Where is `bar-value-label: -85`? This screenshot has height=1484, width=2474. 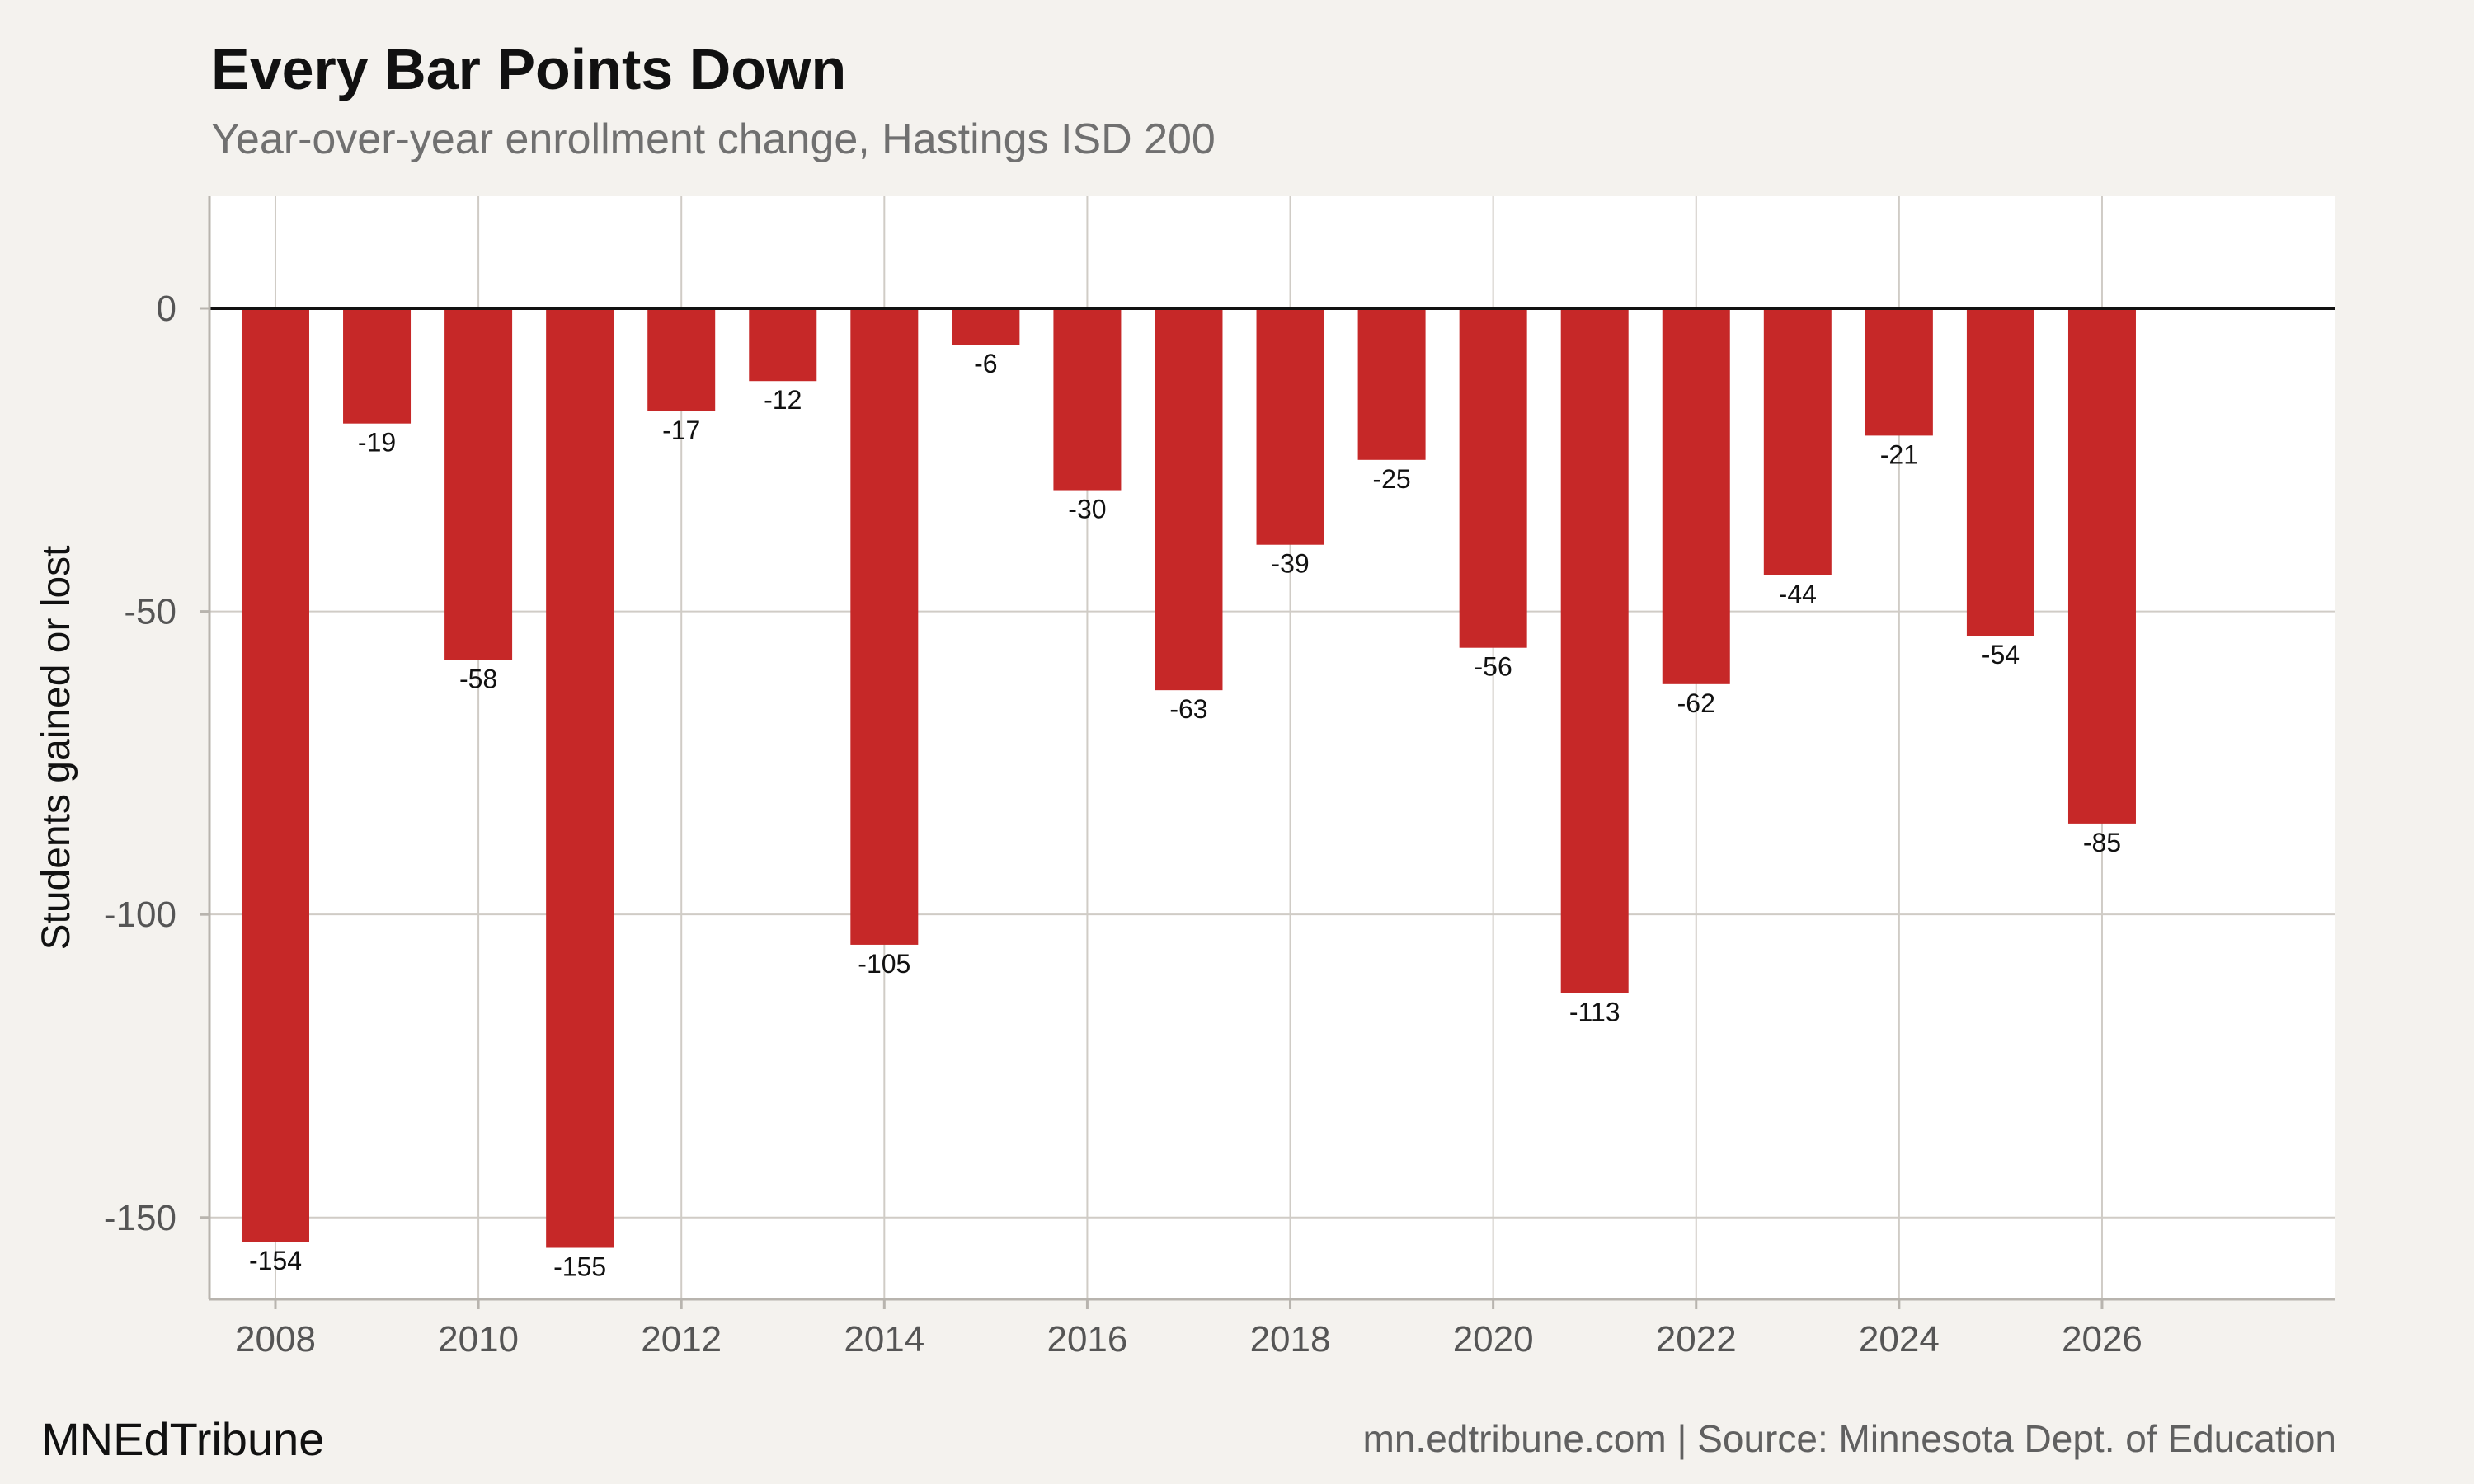 bar-value-label: -85 is located at coordinates (2102, 842).